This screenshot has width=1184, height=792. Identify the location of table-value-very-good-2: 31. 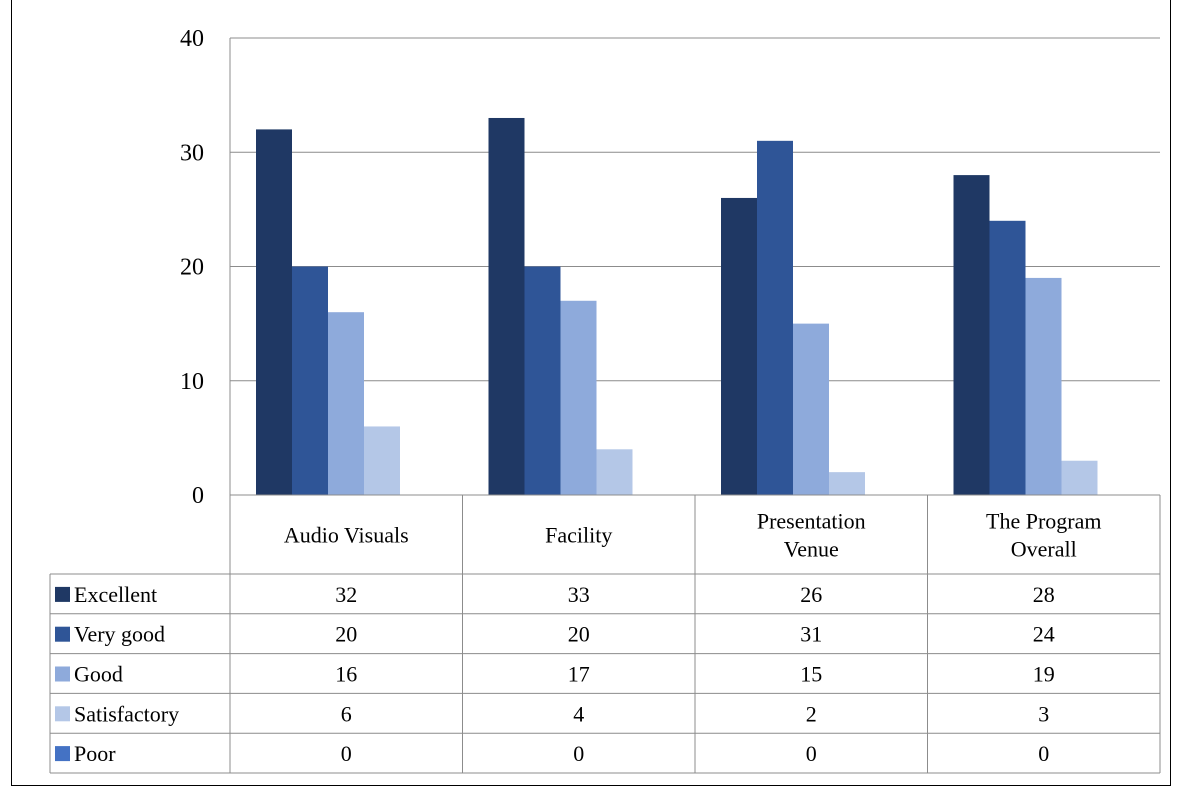
(811, 634).